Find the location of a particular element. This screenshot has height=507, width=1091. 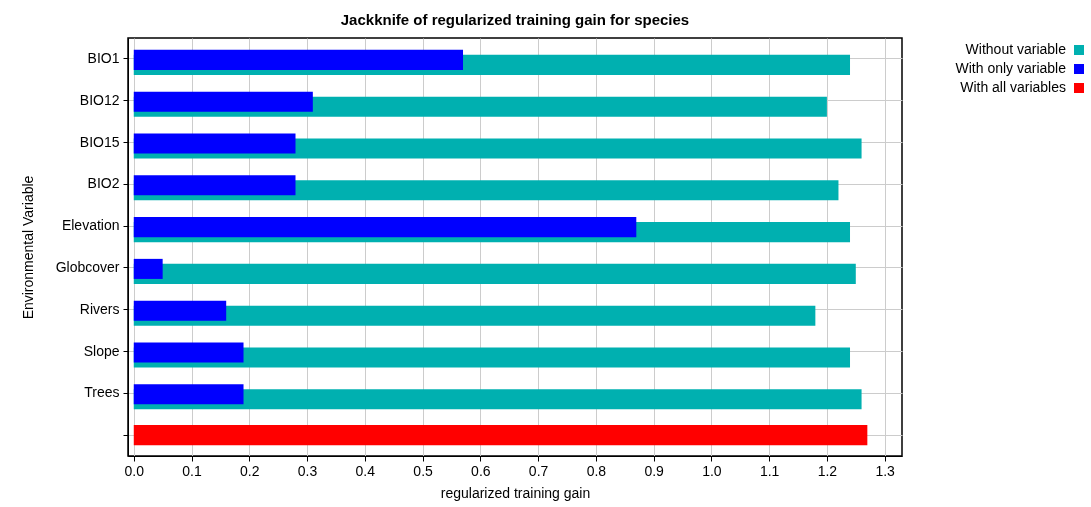

x-tick-label: 0.2 is located at coordinates (250, 470).